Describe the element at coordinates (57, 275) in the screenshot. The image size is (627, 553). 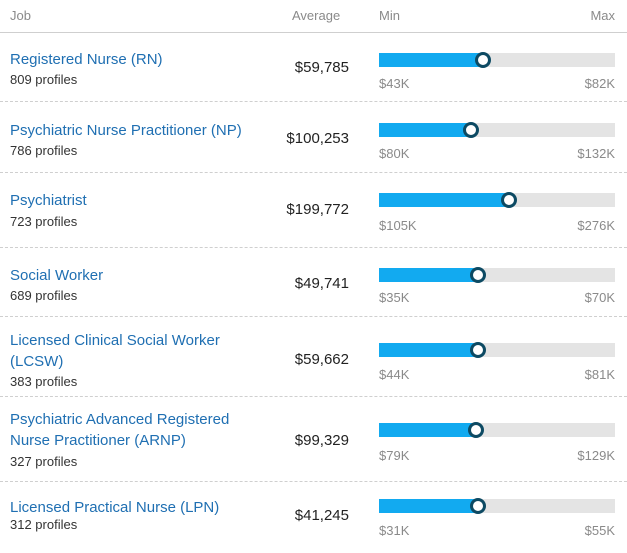
I see `job-title-link: Social Worker` at that location.